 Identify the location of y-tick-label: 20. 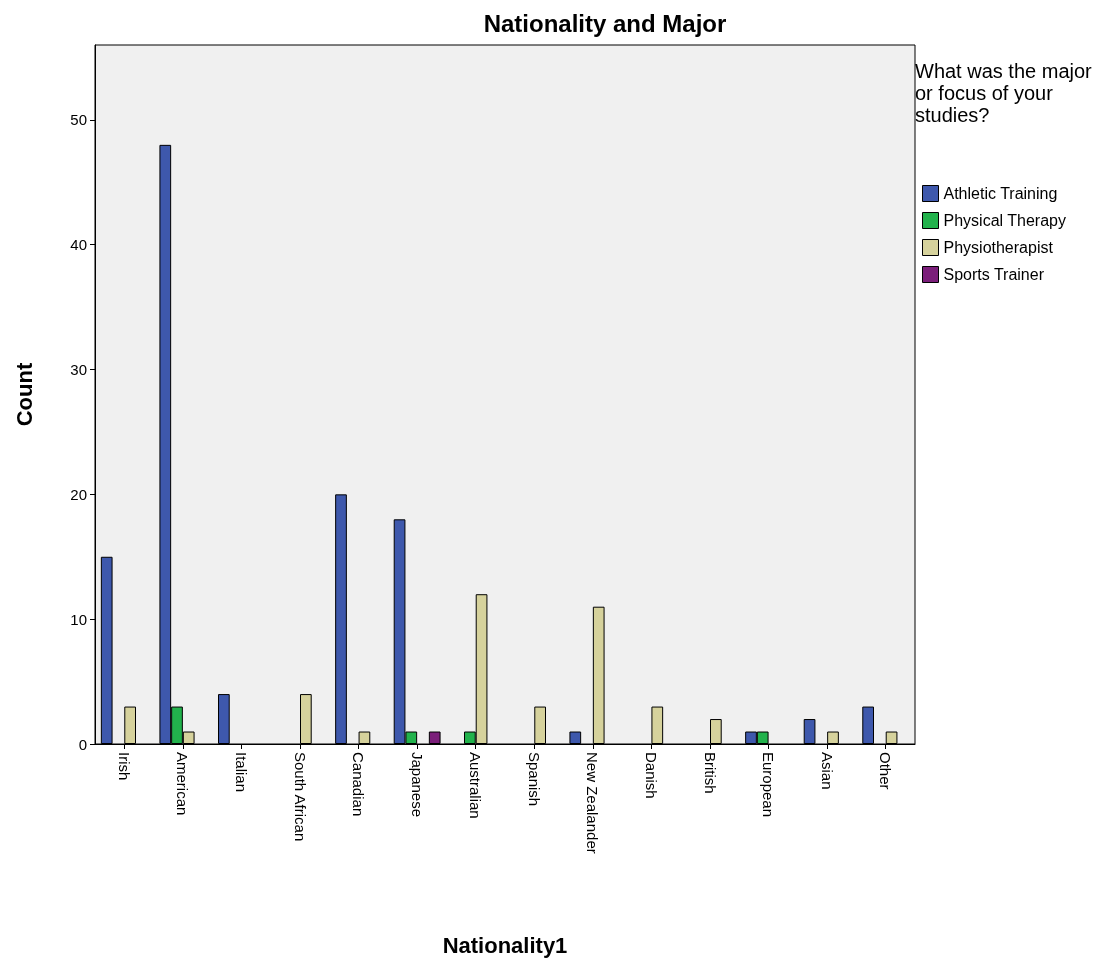
(78, 494).